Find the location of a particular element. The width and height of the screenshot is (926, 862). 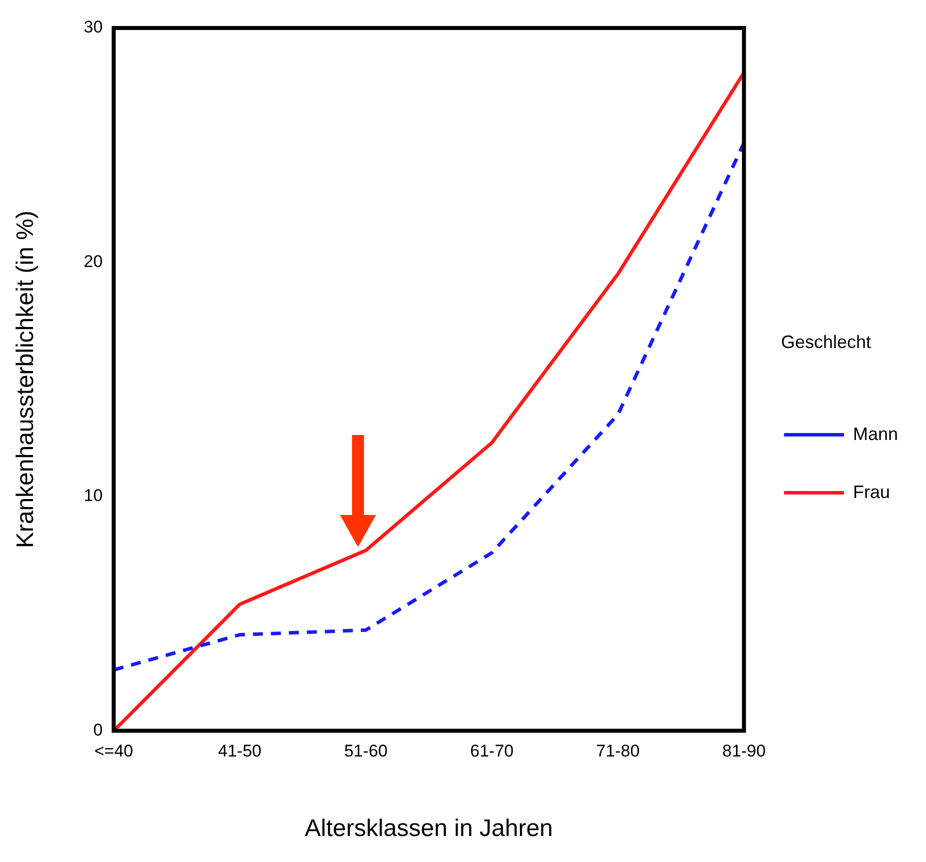

x-tick-label: 71-80 is located at coordinates (618, 751).